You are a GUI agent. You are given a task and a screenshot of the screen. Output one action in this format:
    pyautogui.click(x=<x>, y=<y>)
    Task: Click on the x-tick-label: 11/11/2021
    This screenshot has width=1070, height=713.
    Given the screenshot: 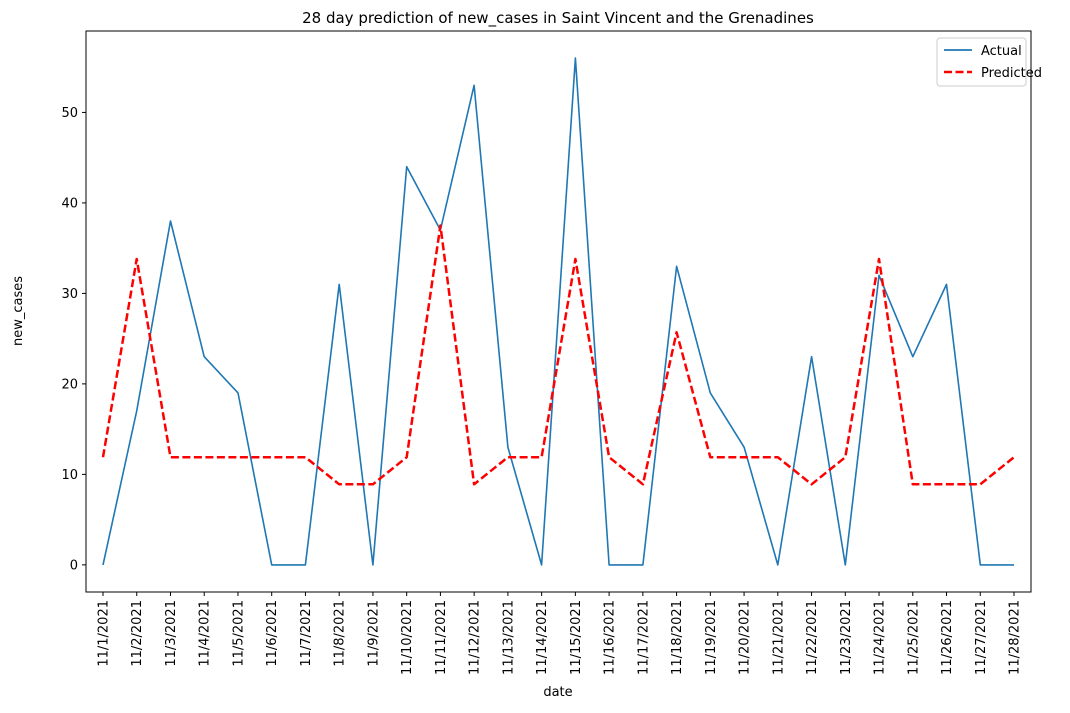 What is the action you would take?
    pyautogui.click(x=441, y=637)
    